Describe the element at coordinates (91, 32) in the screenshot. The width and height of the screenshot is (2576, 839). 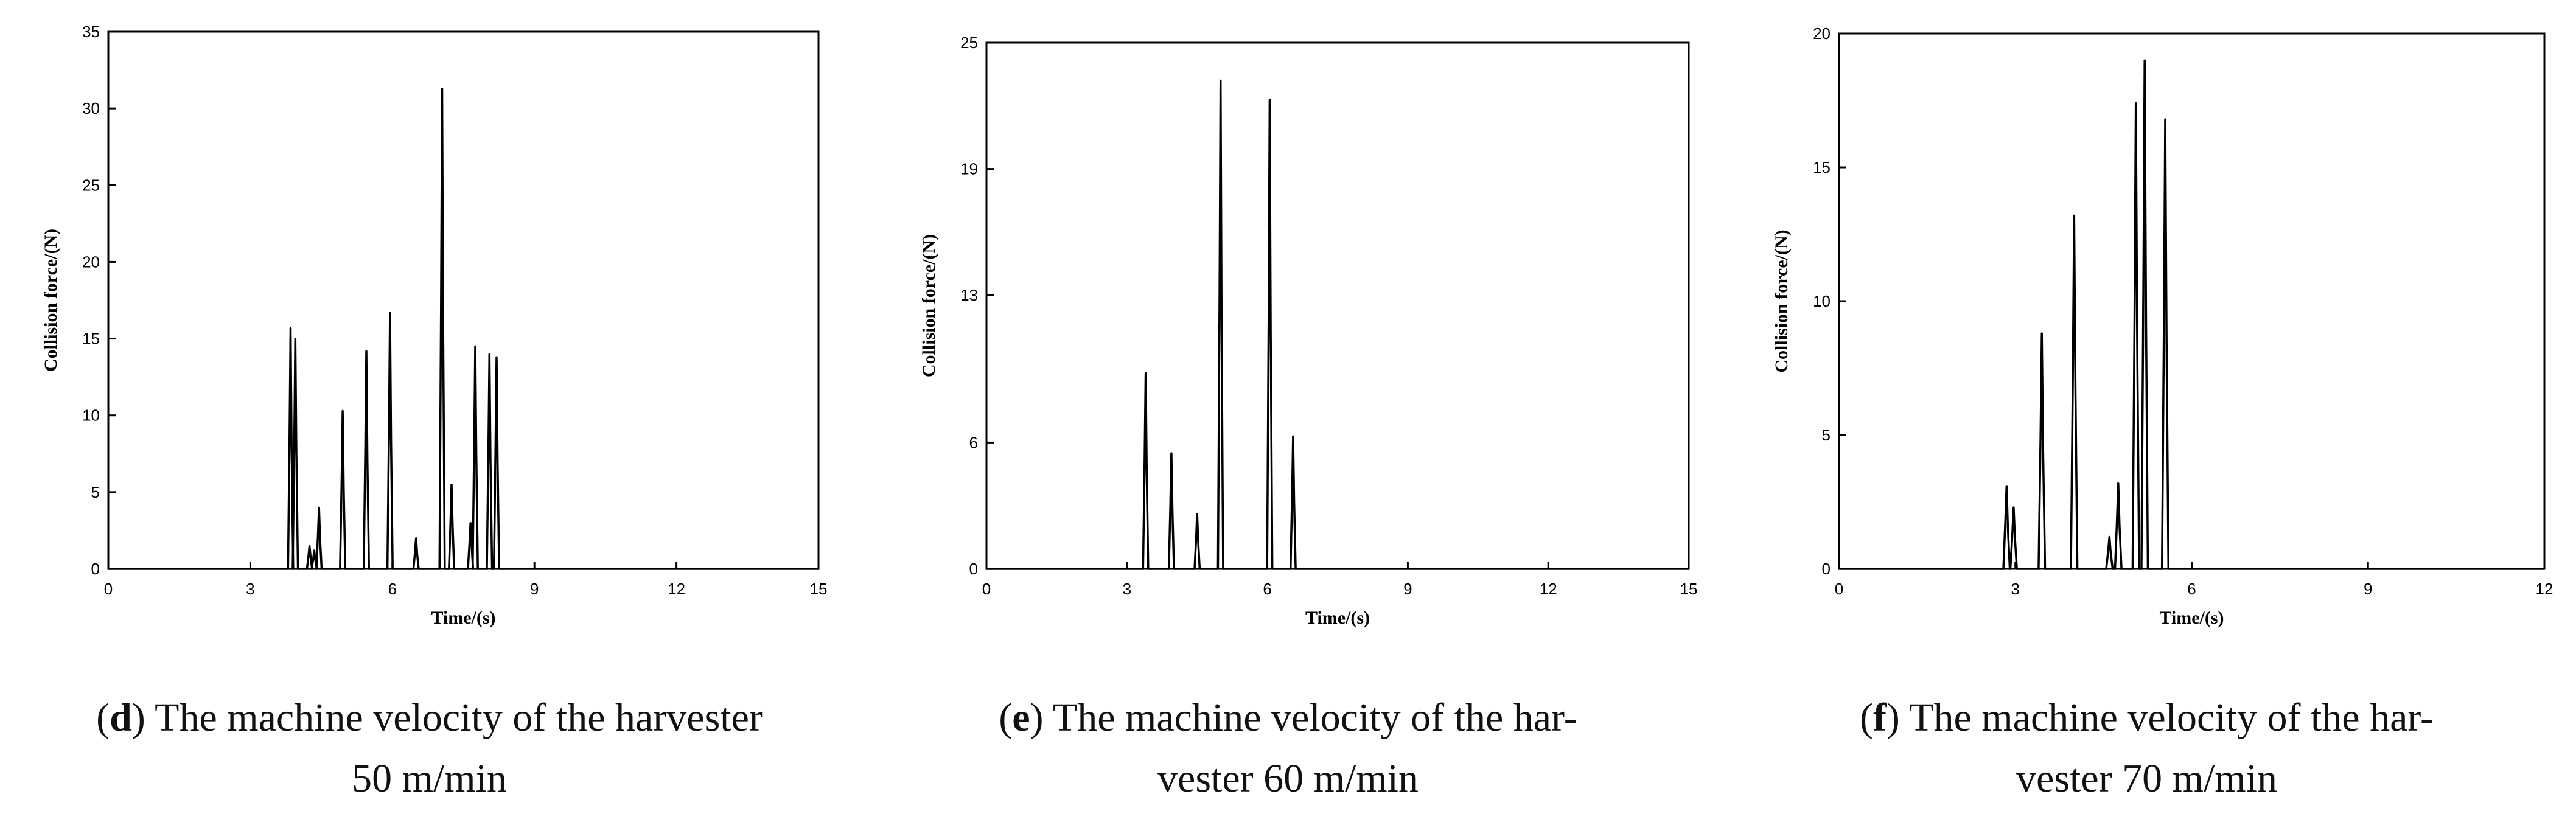
I see `y-tick-label: 35` at that location.